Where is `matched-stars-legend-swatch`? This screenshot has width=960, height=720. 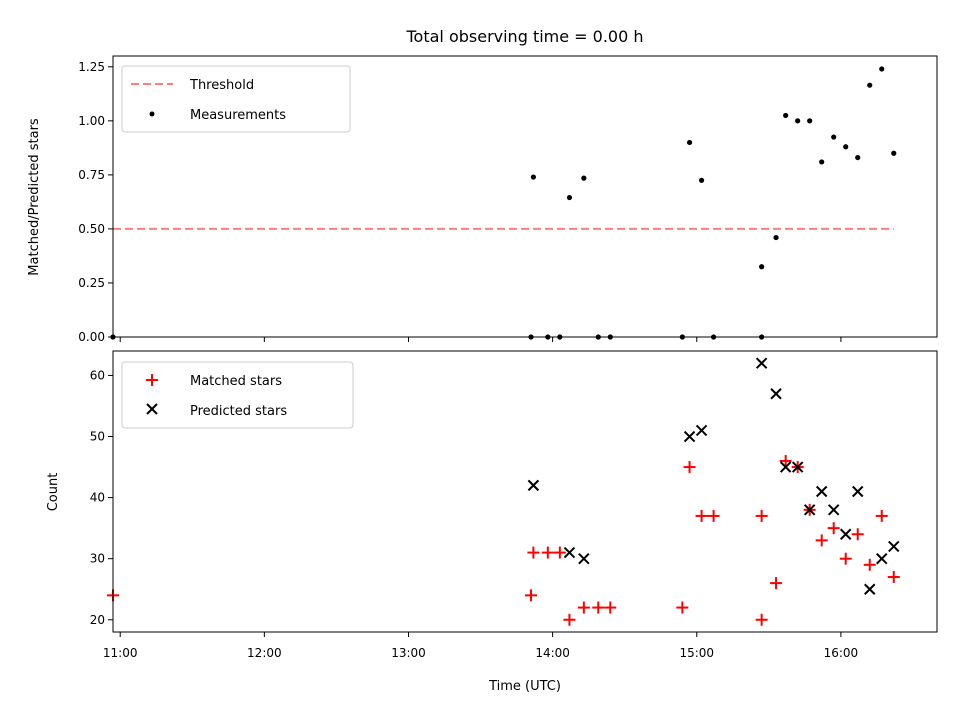 matched-stars-legend-swatch is located at coordinates (152, 380).